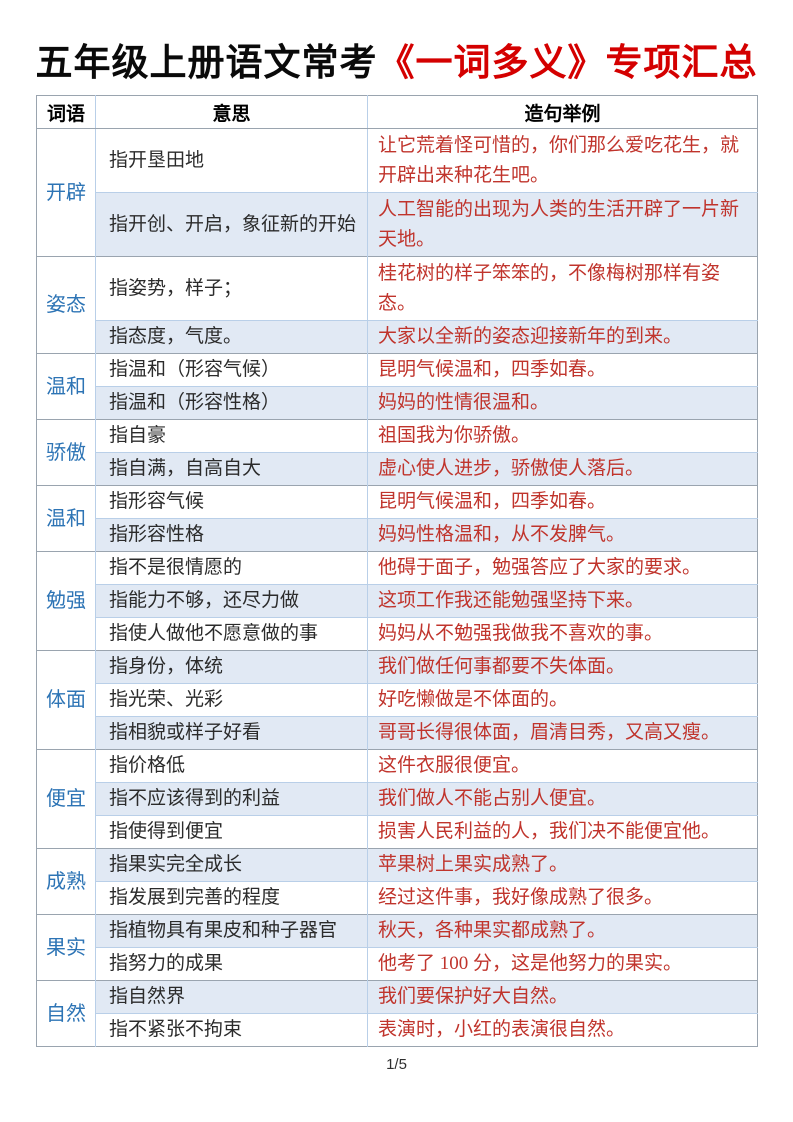 Image resolution: width=793 pixels, height=1122 pixels. What do you see at coordinates (231, 733) in the screenshot?
I see `meaning-cell: 指相貌或样子好看` at bounding box center [231, 733].